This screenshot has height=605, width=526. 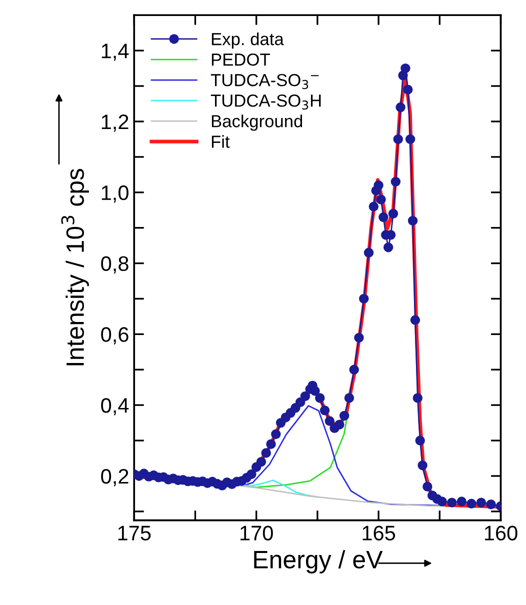 What do you see at coordinates (114, 265) in the screenshot?
I see `y-tick-label: 0,8` at bounding box center [114, 265].